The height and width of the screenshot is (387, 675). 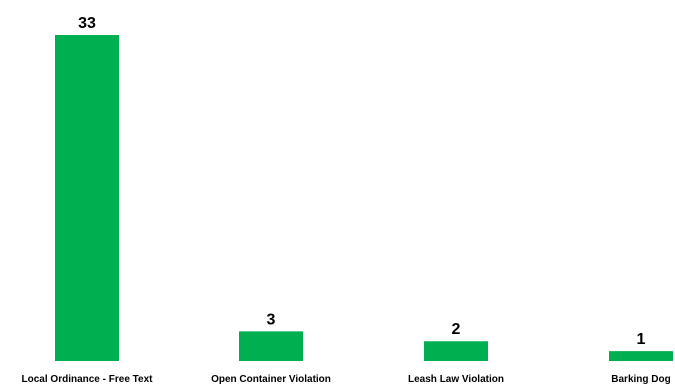 What do you see at coordinates (87, 198) in the screenshot?
I see `bar-local-ordinance-free-text` at bounding box center [87, 198].